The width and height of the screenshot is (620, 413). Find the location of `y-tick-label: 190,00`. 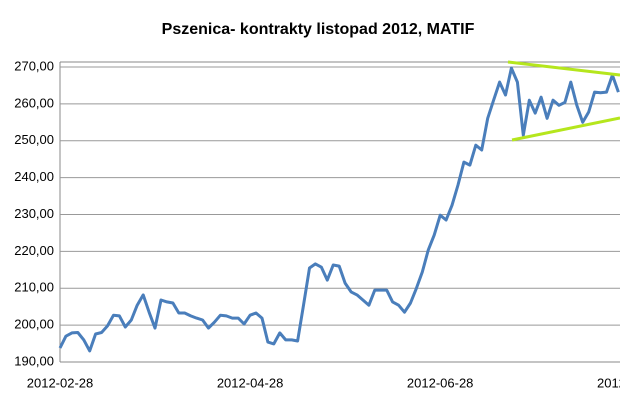

y-tick-label: 190,00 is located at coordinates (34, 360).